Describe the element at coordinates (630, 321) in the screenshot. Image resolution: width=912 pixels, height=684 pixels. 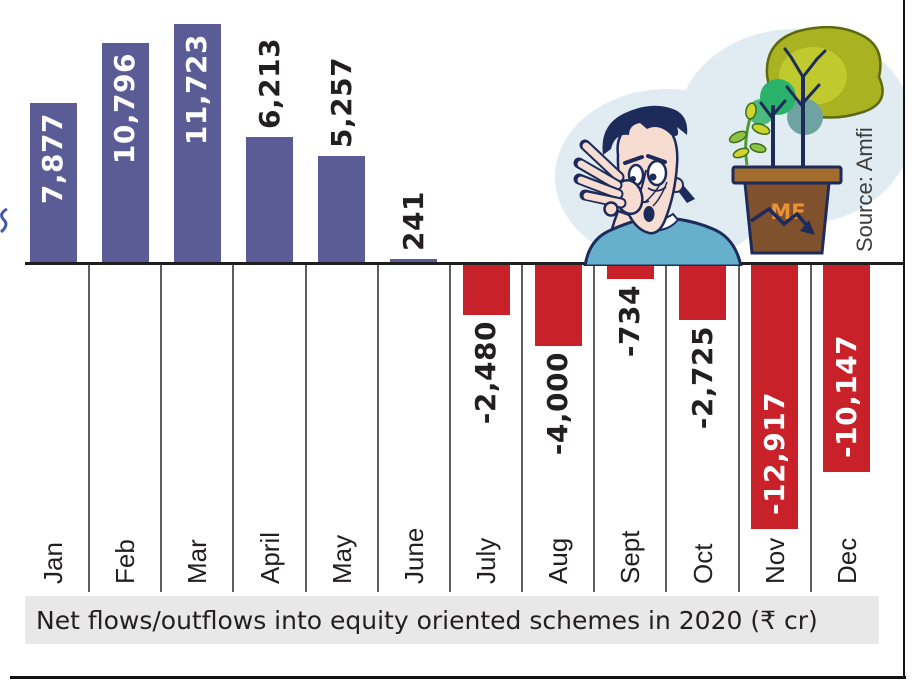
I see `value-label-sept: -734` at that location.